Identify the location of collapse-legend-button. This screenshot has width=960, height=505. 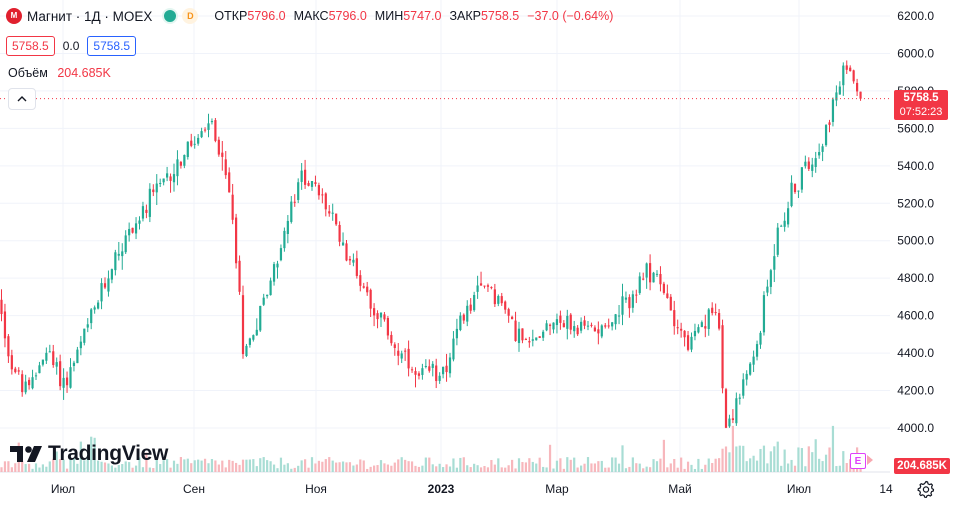
(22, 99).